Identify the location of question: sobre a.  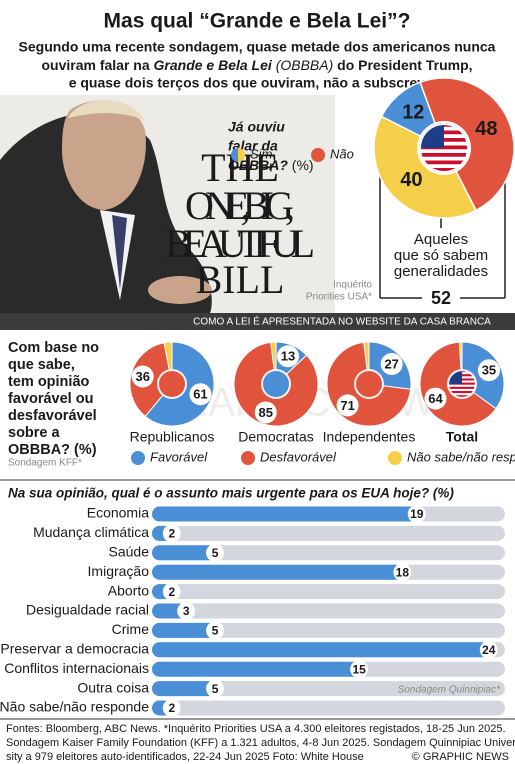
(34, 433).